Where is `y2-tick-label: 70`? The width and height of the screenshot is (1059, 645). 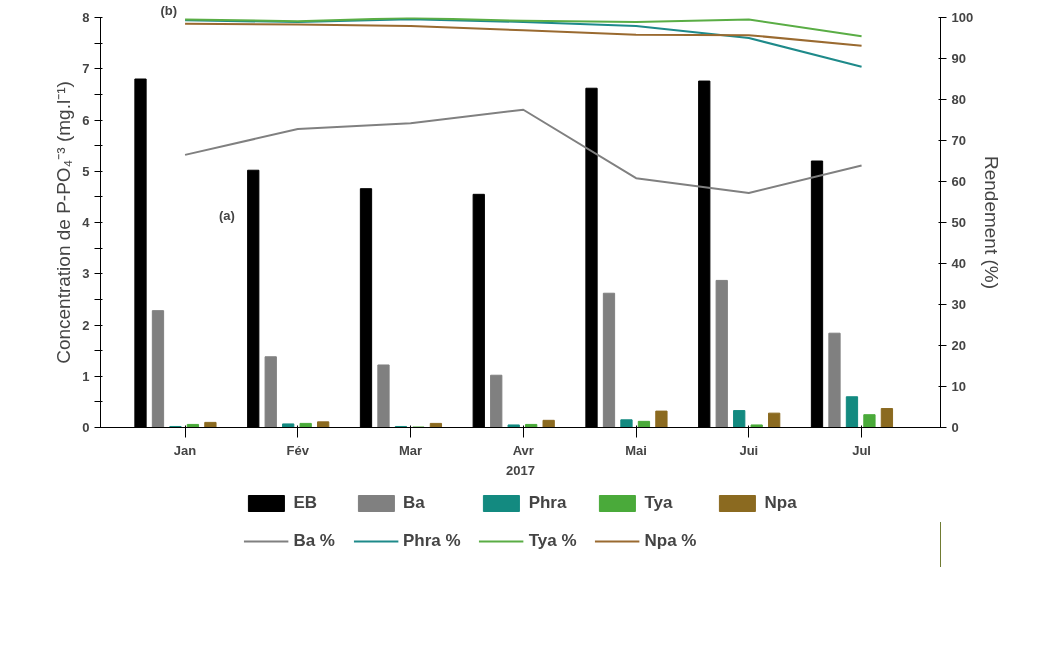
y2-tick-label: 70 is located at coordinates (958, 140).